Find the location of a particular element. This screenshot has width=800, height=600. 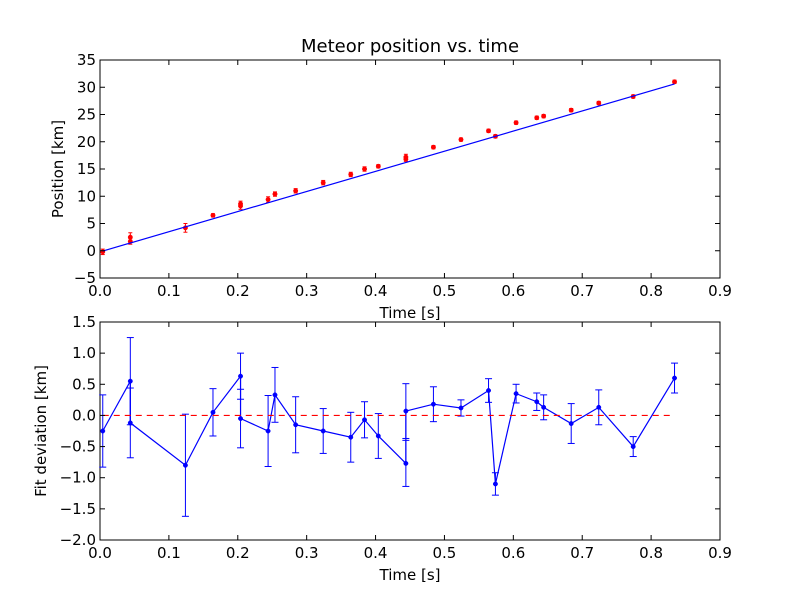

position-x-tick-label: 0.8 is located at coordinates (651, 291).